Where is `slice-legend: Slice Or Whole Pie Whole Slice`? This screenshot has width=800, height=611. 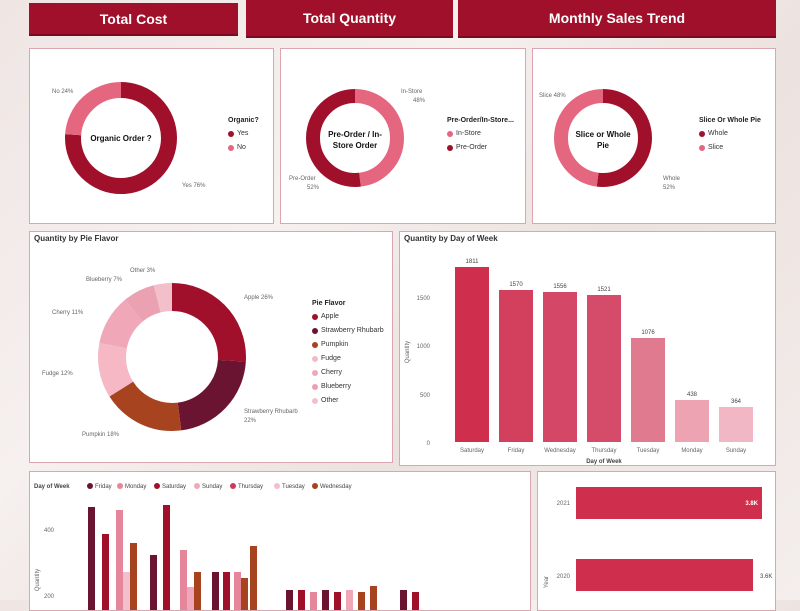
slice-legend: Slice Or Whole Pie Whole Slice is located at coordinates (730, 137).